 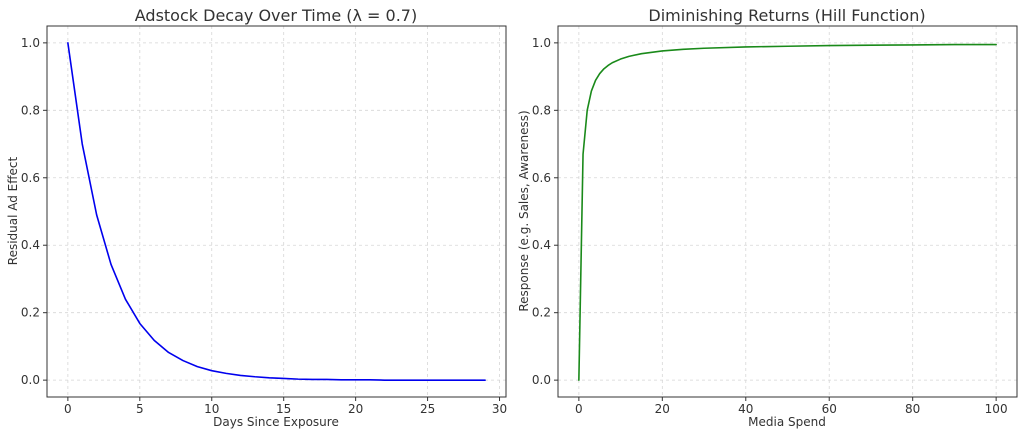 I want to click on hill-x-tick-label: 20, so click(x=662, y=409).